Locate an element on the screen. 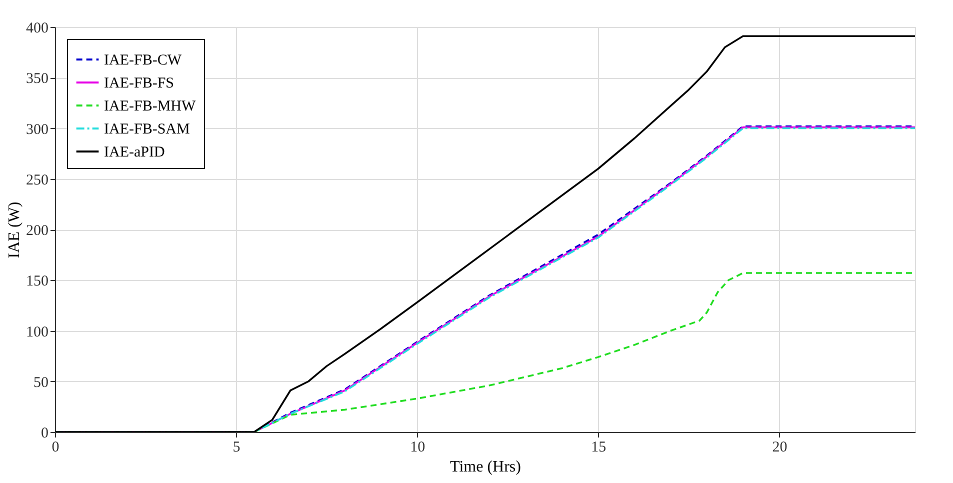  x-tick-label: 5 is located at coordinates (236, 448).